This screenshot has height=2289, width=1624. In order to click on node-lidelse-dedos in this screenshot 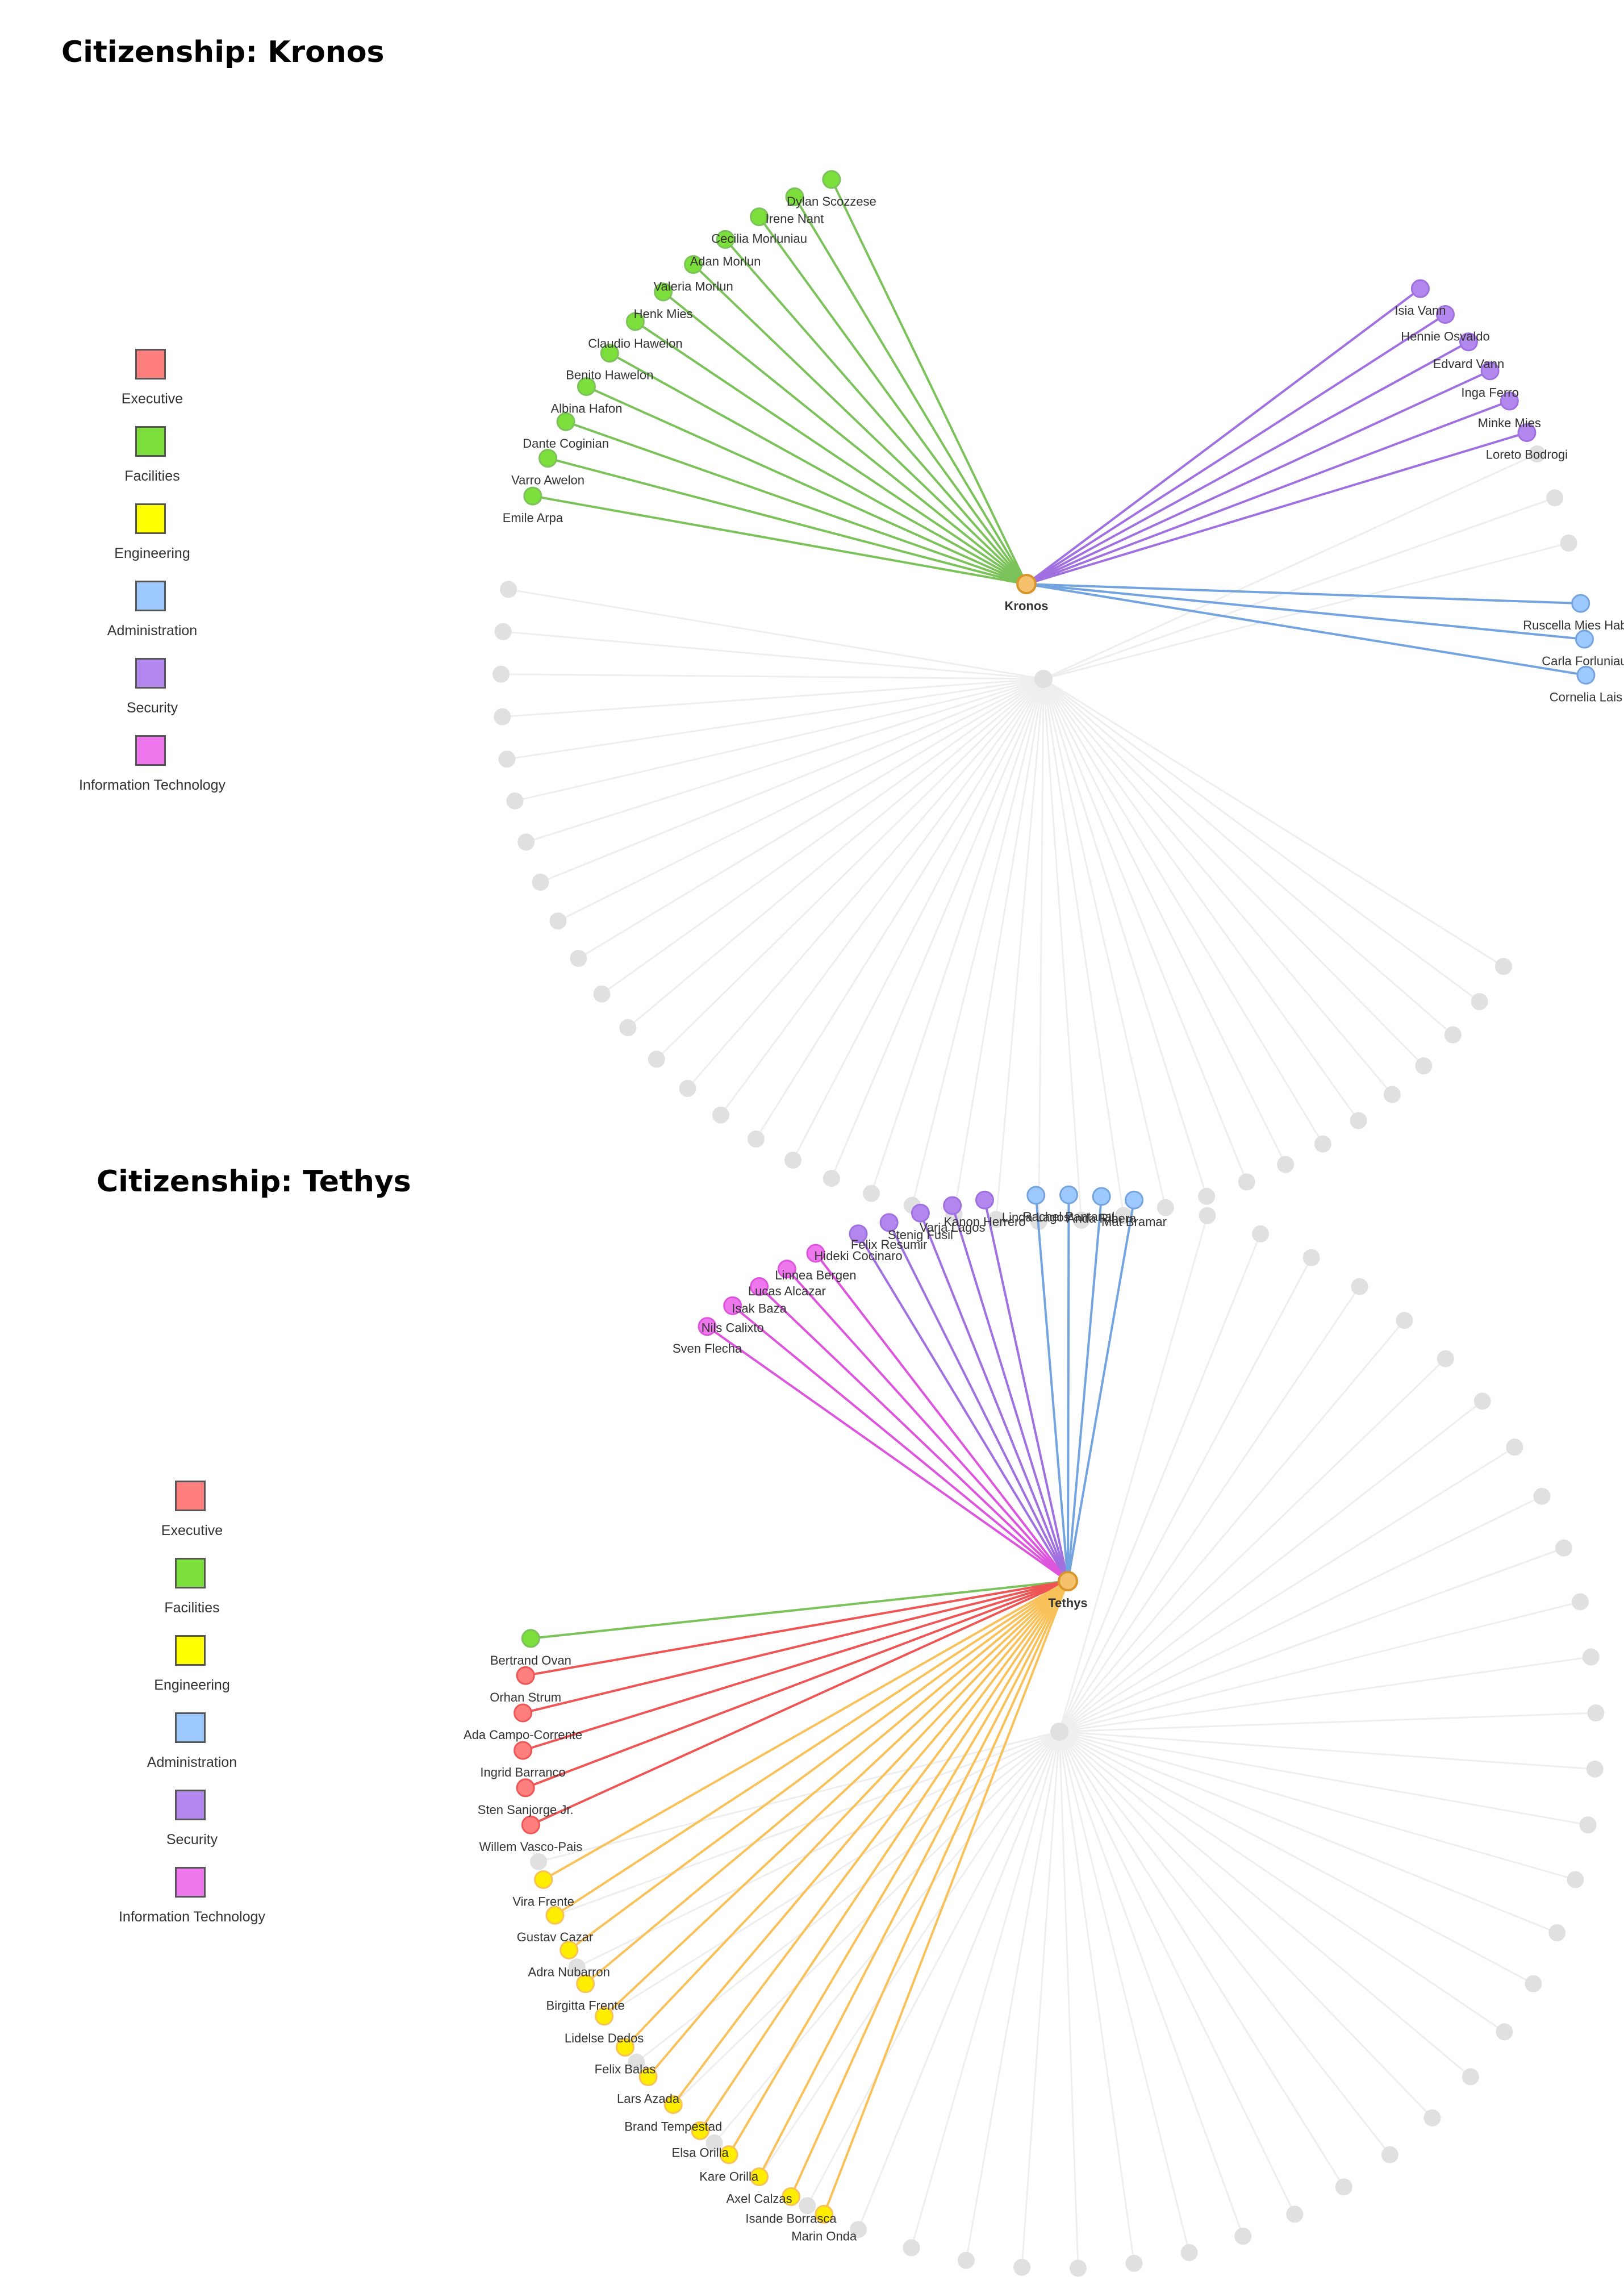, I will do `click(605, 2017)`.